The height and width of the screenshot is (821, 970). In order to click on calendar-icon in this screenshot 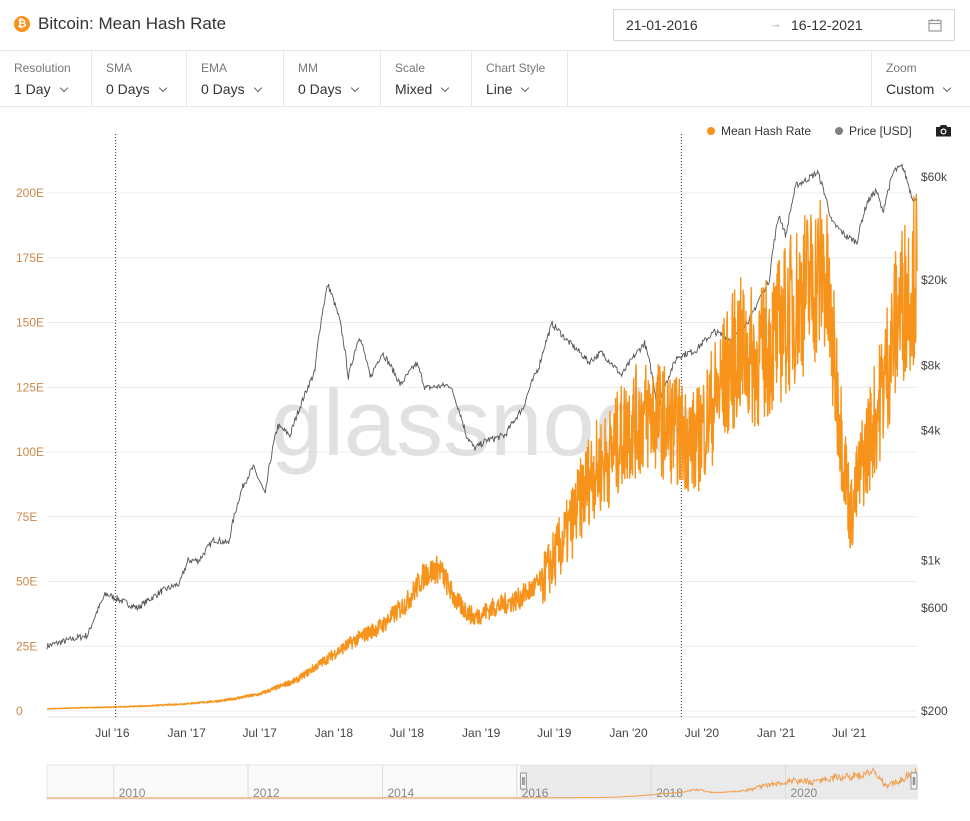, I will do `click(935, 25)`.